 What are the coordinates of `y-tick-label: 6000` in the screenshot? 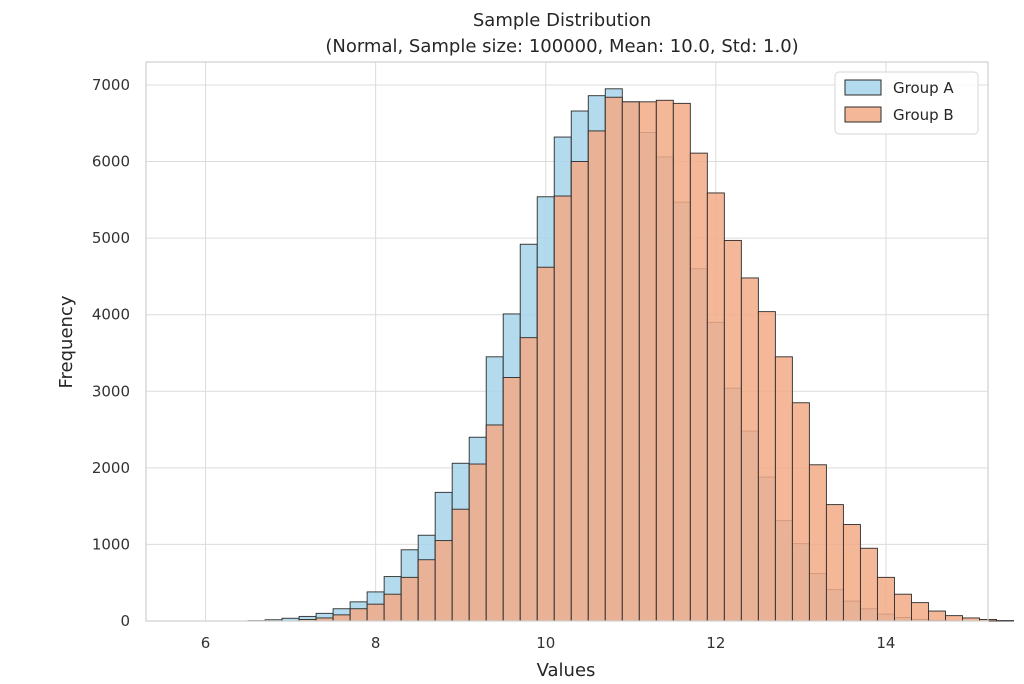 It's located at (111, 162).